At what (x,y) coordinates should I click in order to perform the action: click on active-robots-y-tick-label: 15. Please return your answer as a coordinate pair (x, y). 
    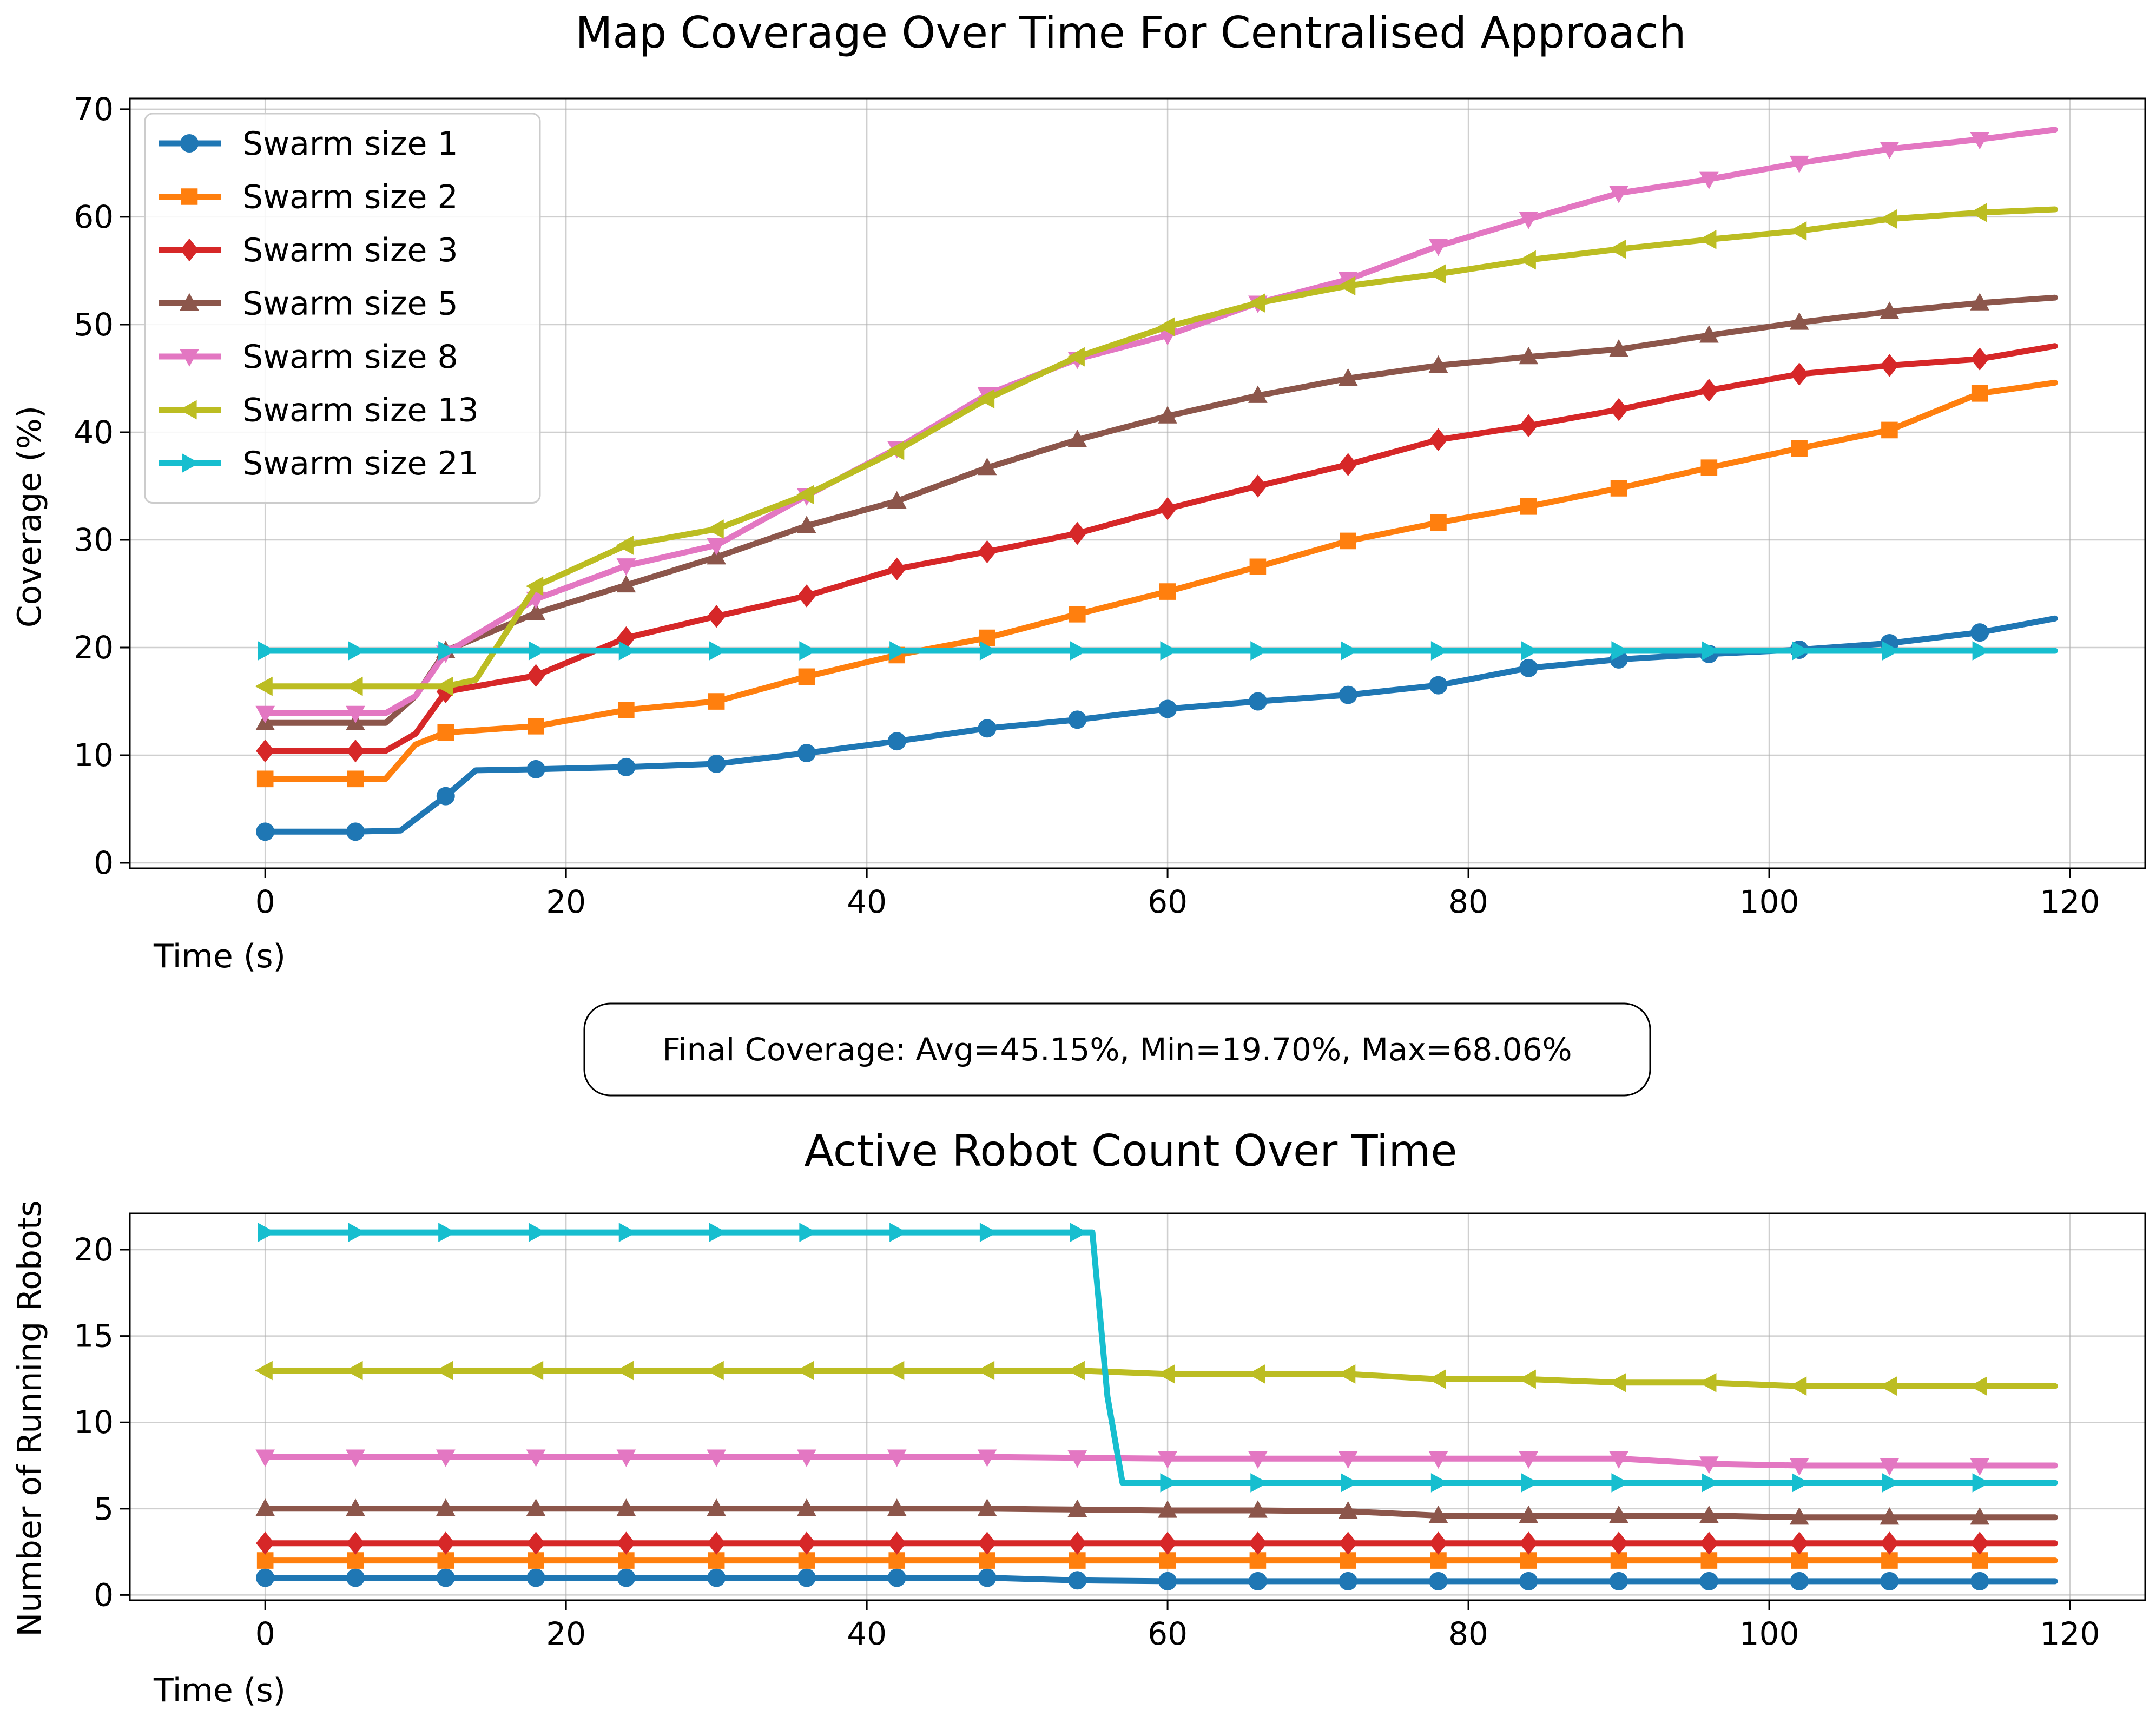
    Looking at the image, I should click on (94, 1336).